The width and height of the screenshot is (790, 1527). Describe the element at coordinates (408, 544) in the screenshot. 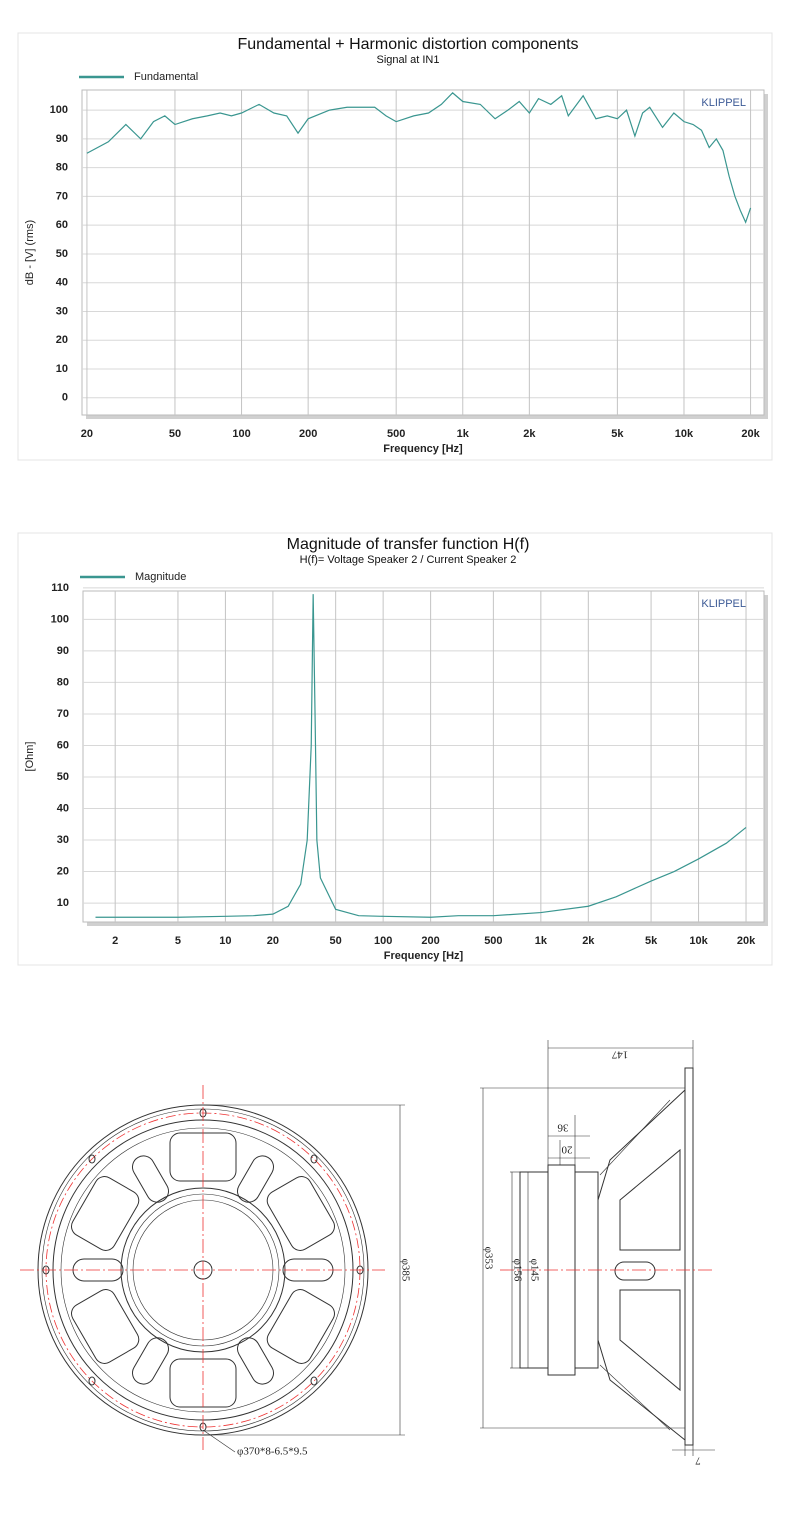

I see `chart-title: Magnitude of transfer function H(f)` at that location.